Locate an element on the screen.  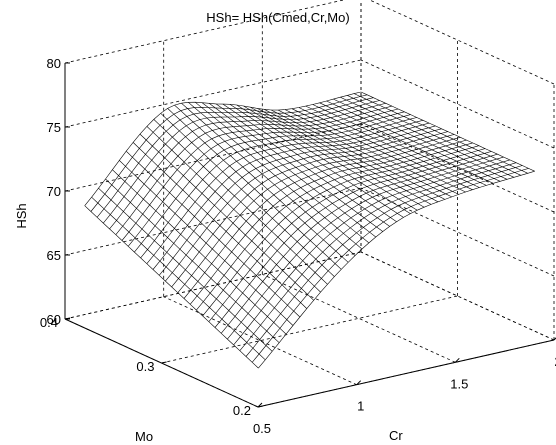
z-tick-label: 70 is located at coordinates (54, 191).